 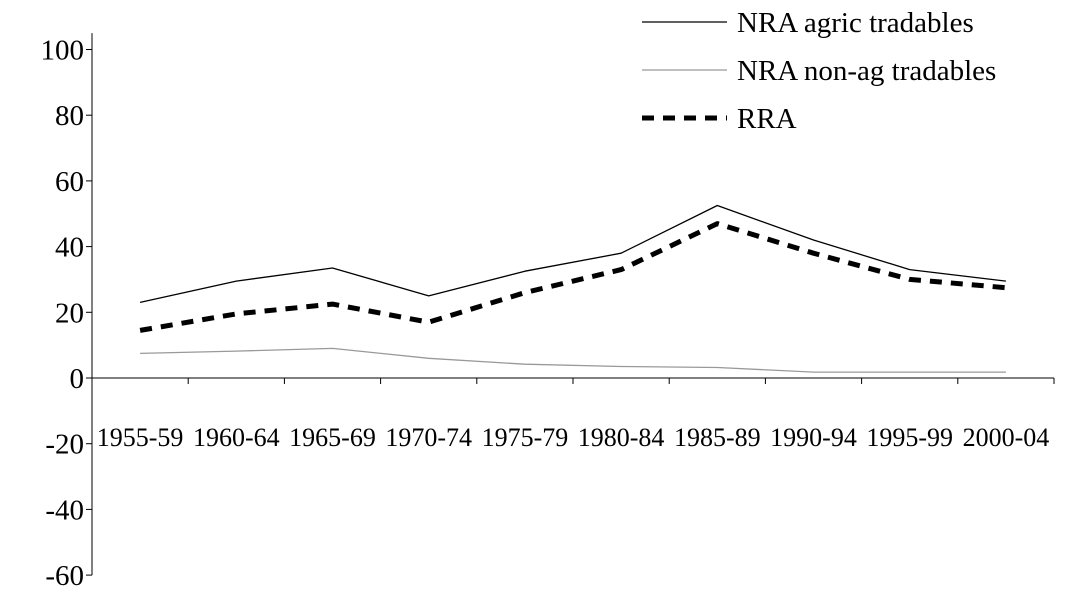 I want to click on legend-label: NRA agric tradables, so click(x=855, y=23).